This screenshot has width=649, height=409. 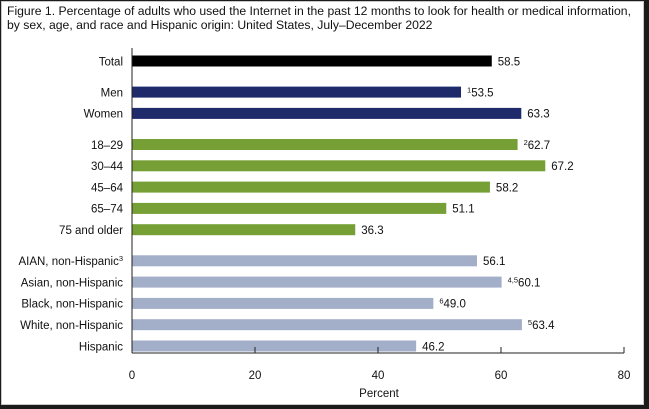 I want to click on value-label-65-74: 51.1, so click(x=463, y=210).